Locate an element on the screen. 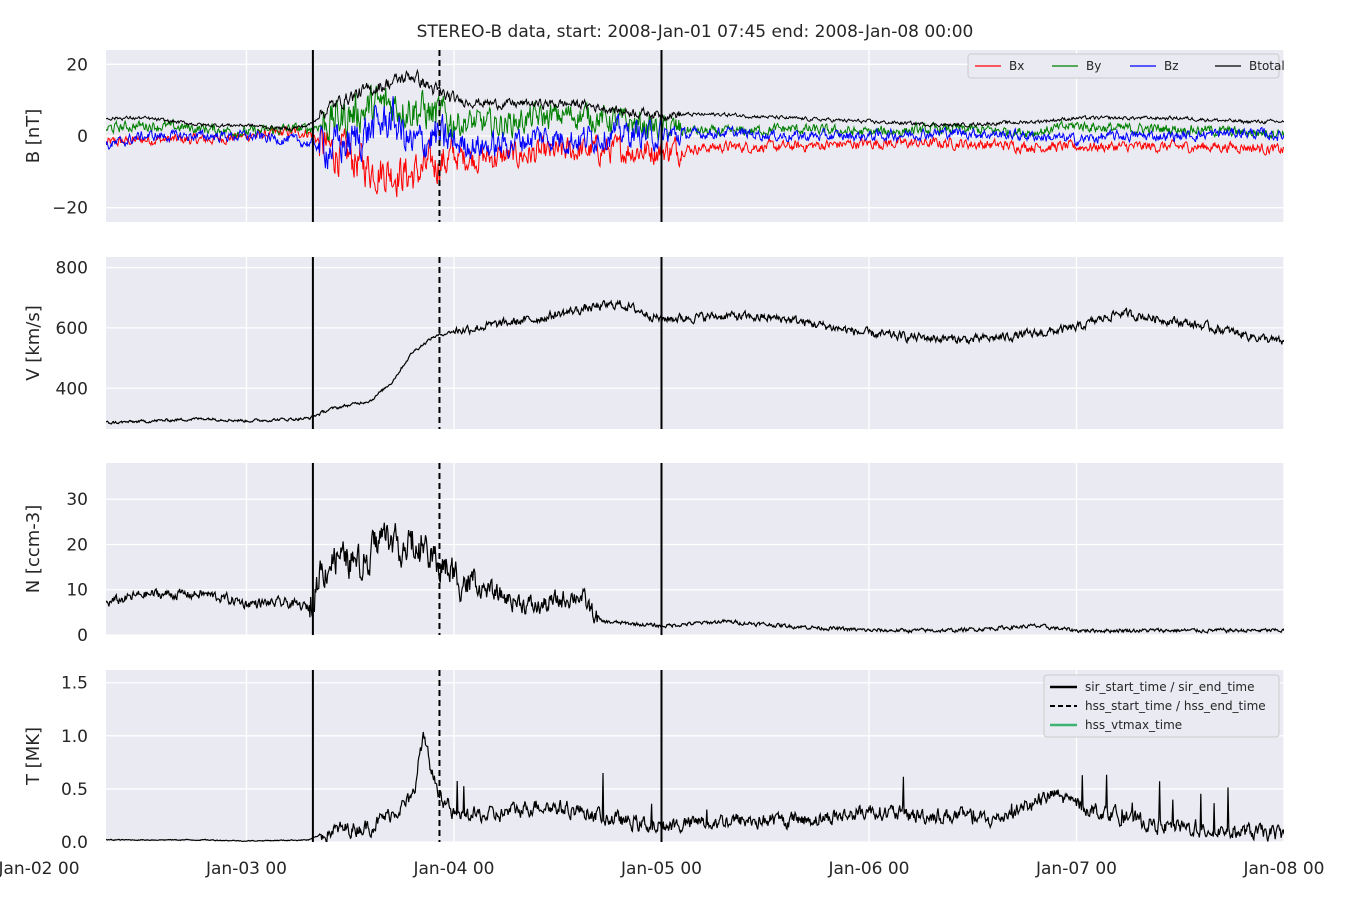 This screenshot has height=900, width=1350. y-axis-label: N [ccm-3] is located at coordinates (33, 549).